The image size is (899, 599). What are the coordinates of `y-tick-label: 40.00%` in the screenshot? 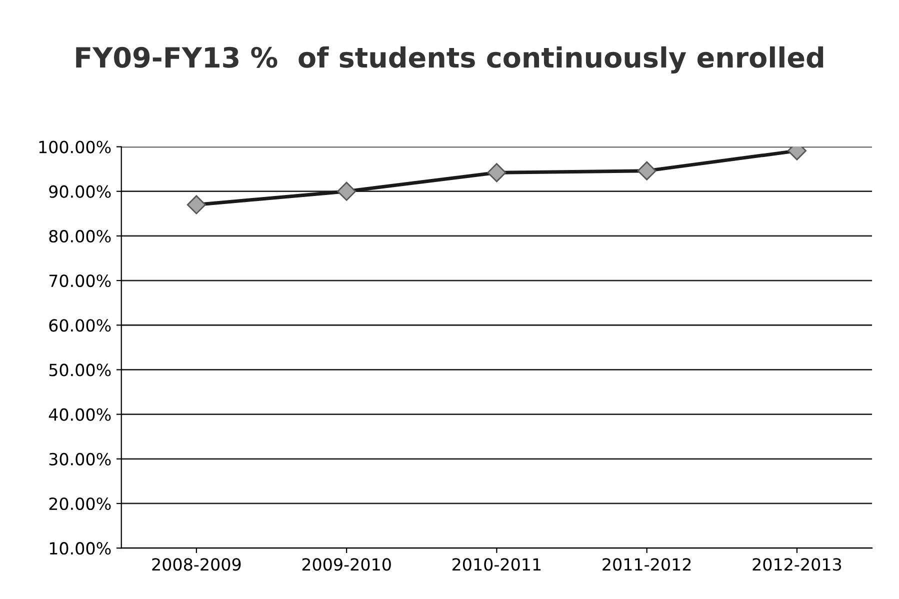 It's located at (79, 414).